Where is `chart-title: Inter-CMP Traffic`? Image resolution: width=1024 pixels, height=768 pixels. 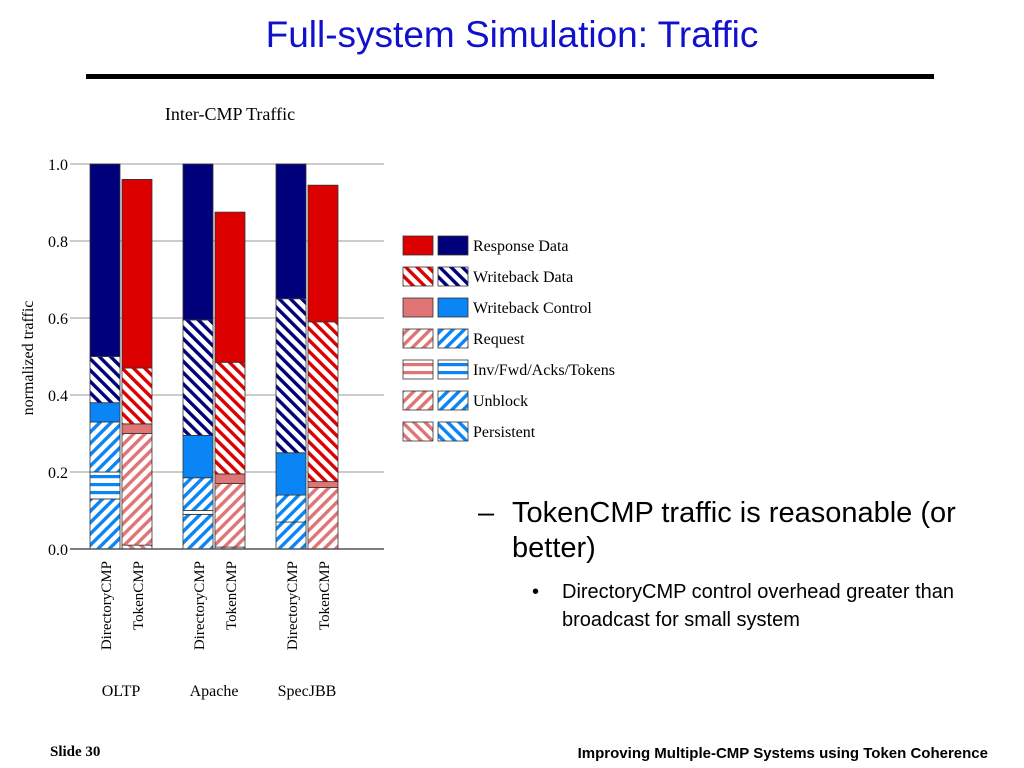
chart-title: Inter-CMP Traffic is located at coordinates (230, 114).